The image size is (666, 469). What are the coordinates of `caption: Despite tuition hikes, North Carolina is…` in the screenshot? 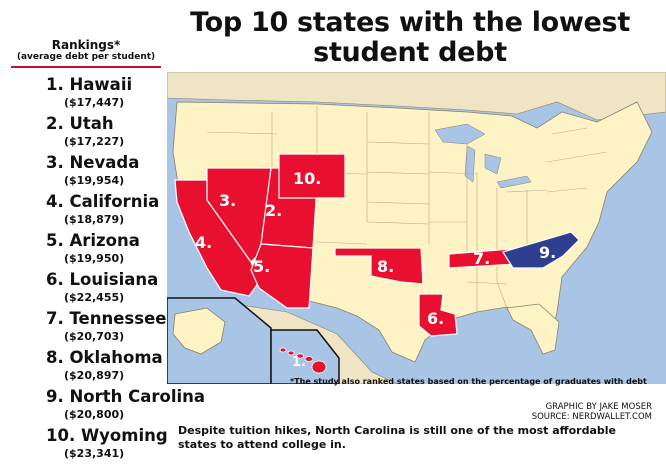 It's located at (397, 437).